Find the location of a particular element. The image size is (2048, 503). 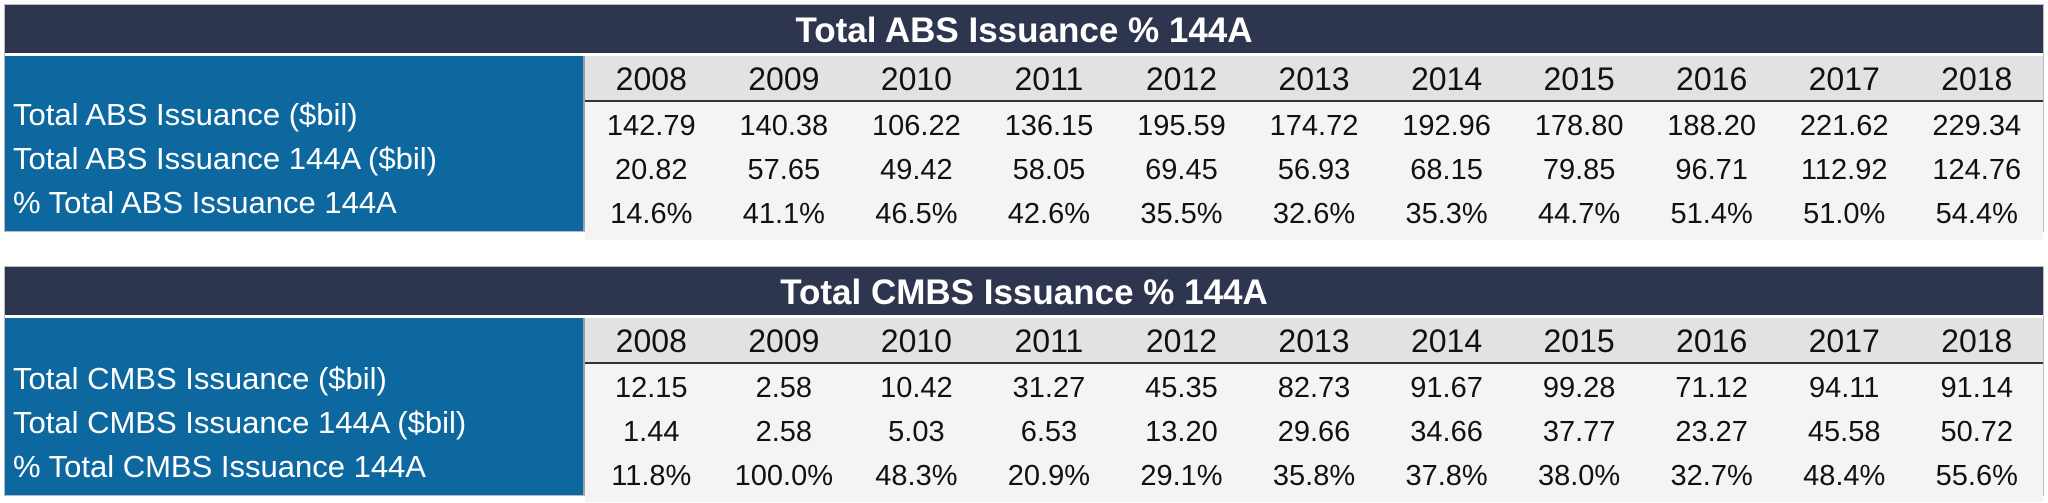

table-cell: 56.93 is located at coordinates (1314, 170).